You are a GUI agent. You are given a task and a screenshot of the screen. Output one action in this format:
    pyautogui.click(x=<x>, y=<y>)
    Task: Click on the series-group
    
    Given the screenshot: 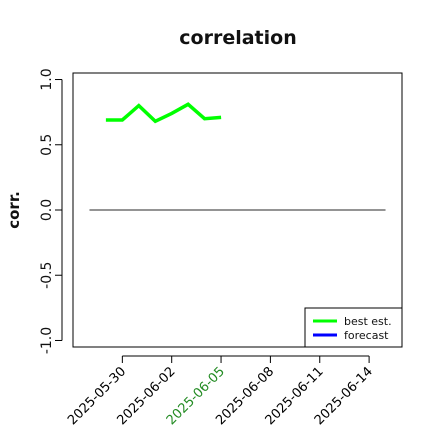 What is the action you would take?
    pyautogui.click(x=163, y=113)
    